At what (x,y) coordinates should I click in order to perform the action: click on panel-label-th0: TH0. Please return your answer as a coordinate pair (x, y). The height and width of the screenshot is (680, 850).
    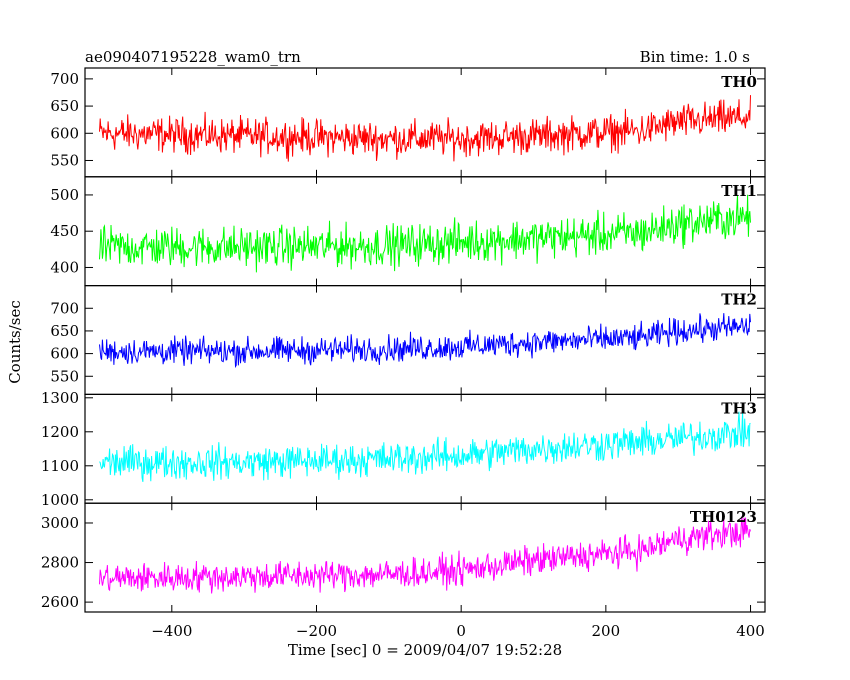
    Looking at the image, I should click on (739, 82).